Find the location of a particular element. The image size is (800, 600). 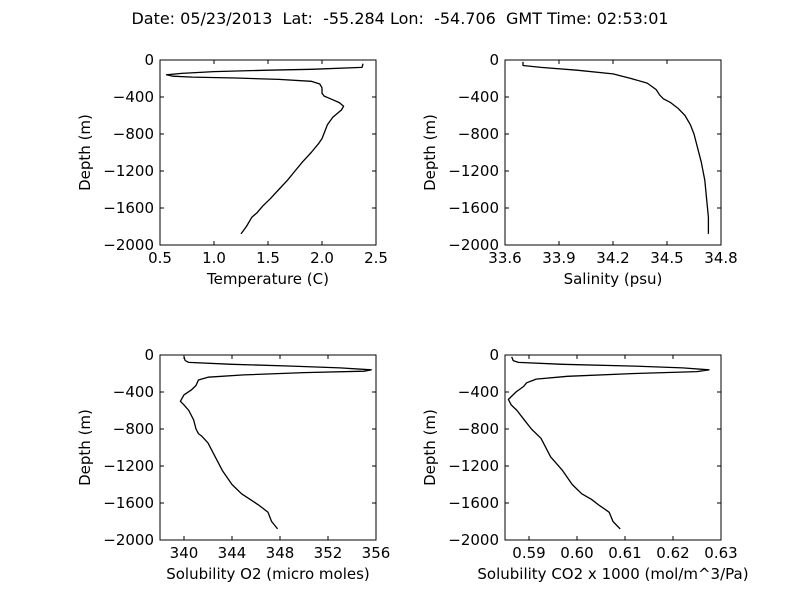

profile-line-salinity is located at coordinates (616, 147).